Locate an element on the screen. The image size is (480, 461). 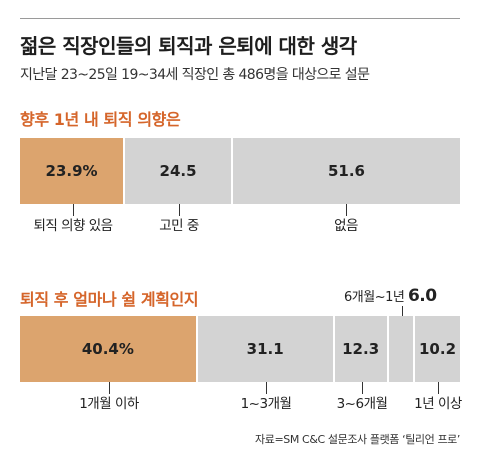
chart2-stacked-bar: 40.4% 31.1 12.3 10.2 is located at coordinates (240, 349).